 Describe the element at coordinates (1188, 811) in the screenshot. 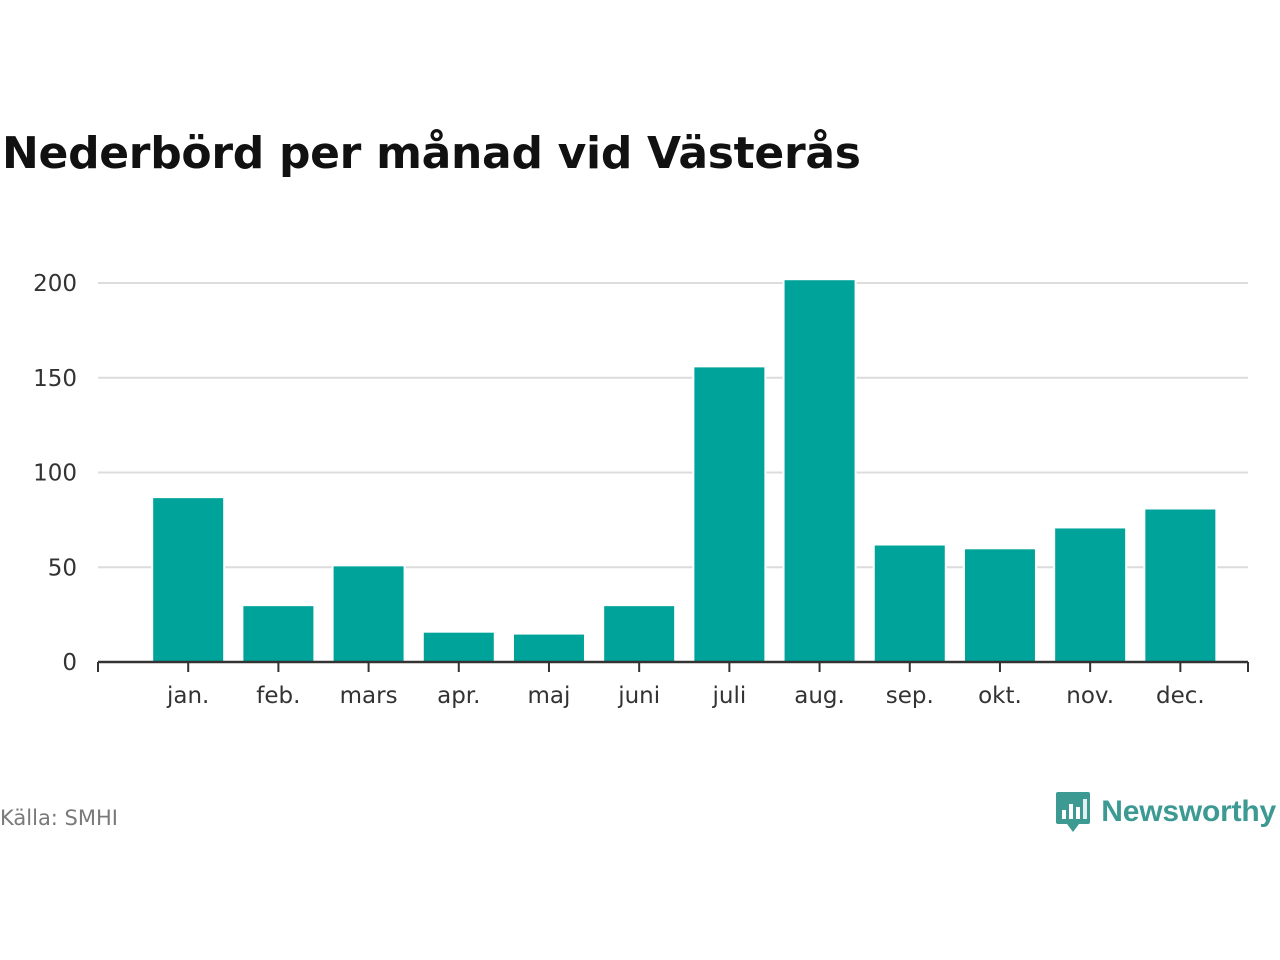

I see `brand-name: Newsworthy` at that location.